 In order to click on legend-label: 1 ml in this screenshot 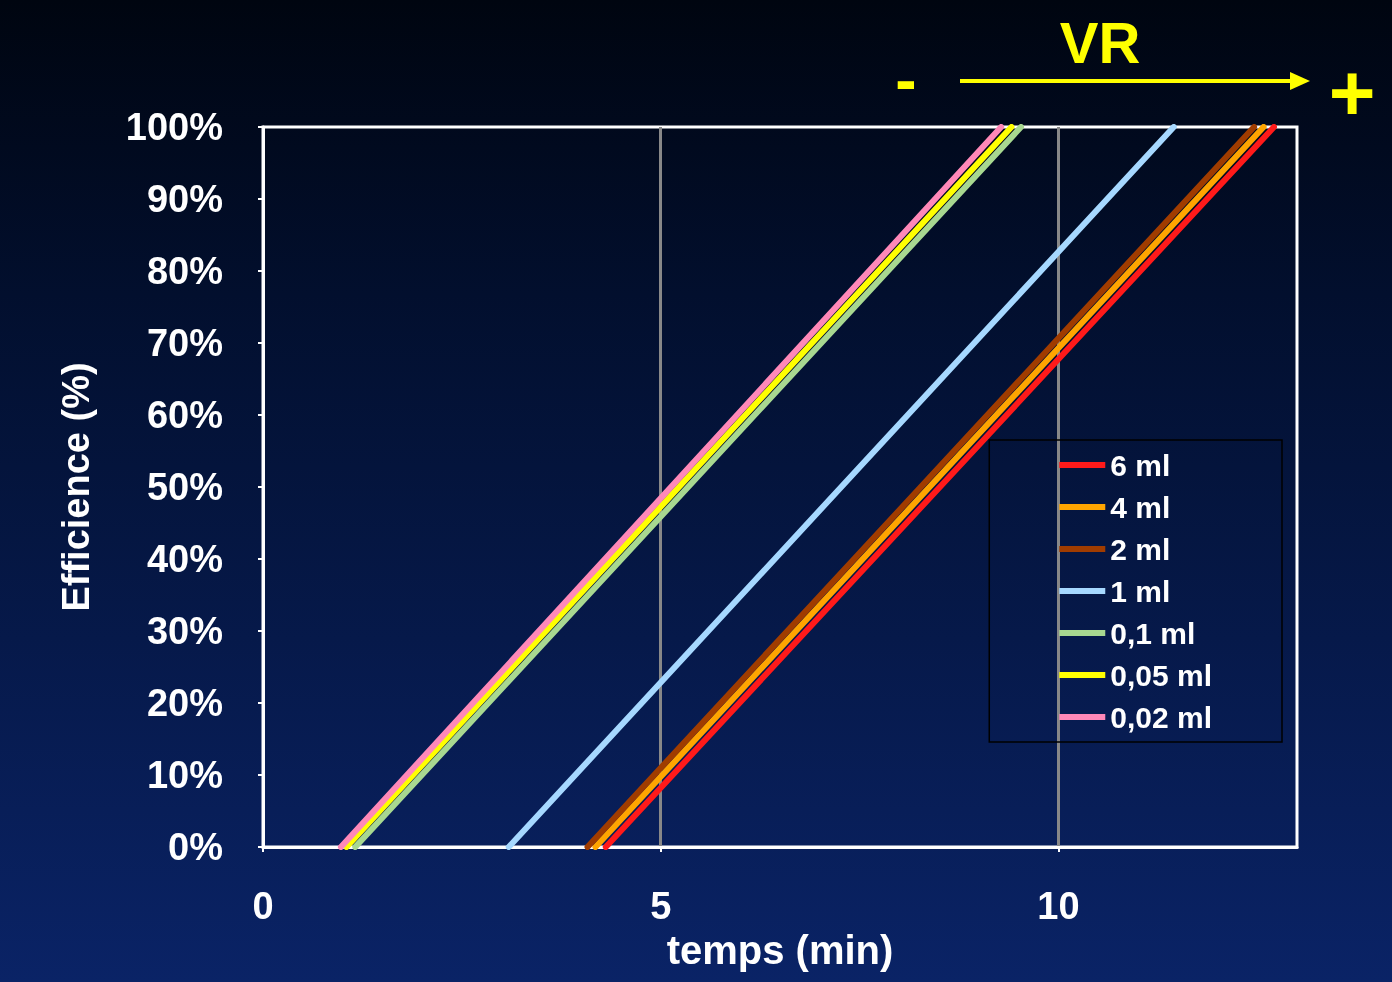, I will do `click(1140, 591)`.